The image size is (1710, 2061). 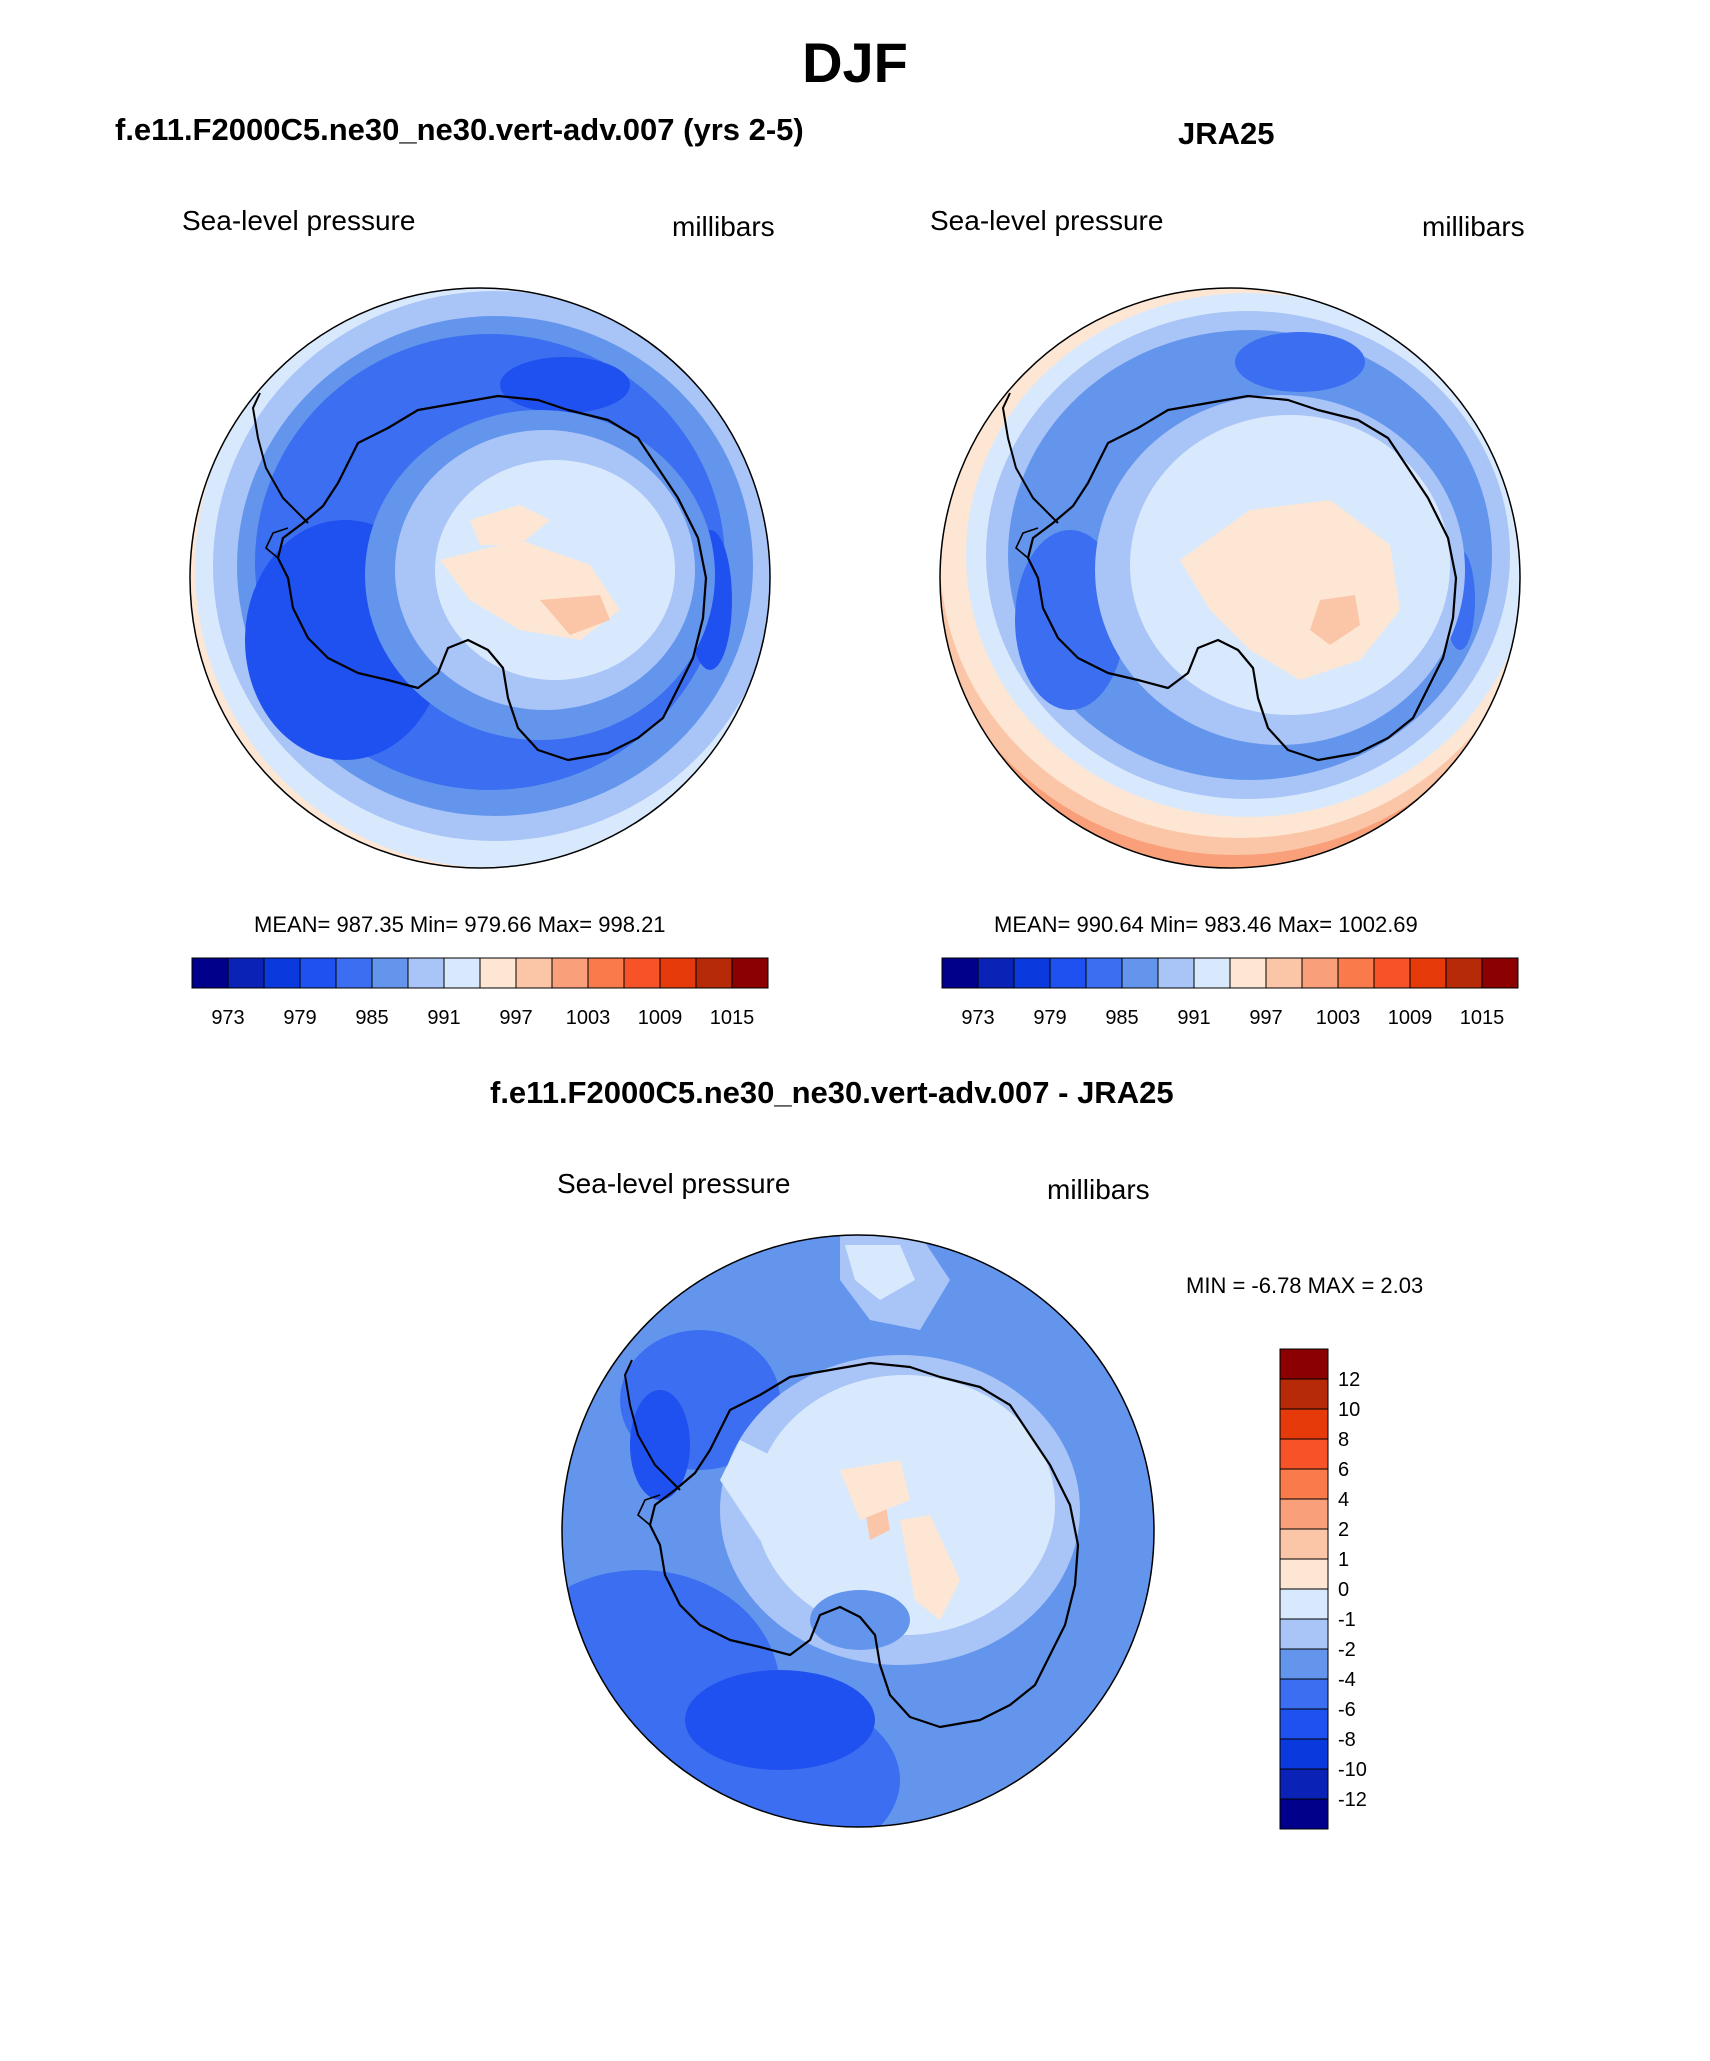 I want to click on colorbar-tick-label: -4, so click(x=1347, y=1680).